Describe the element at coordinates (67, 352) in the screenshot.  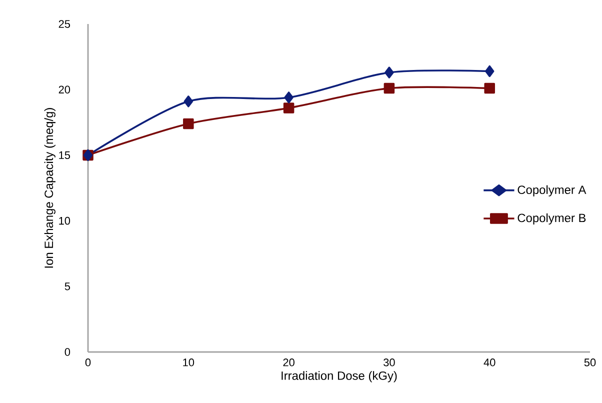
I see `y-tick-label: 0` at that location.